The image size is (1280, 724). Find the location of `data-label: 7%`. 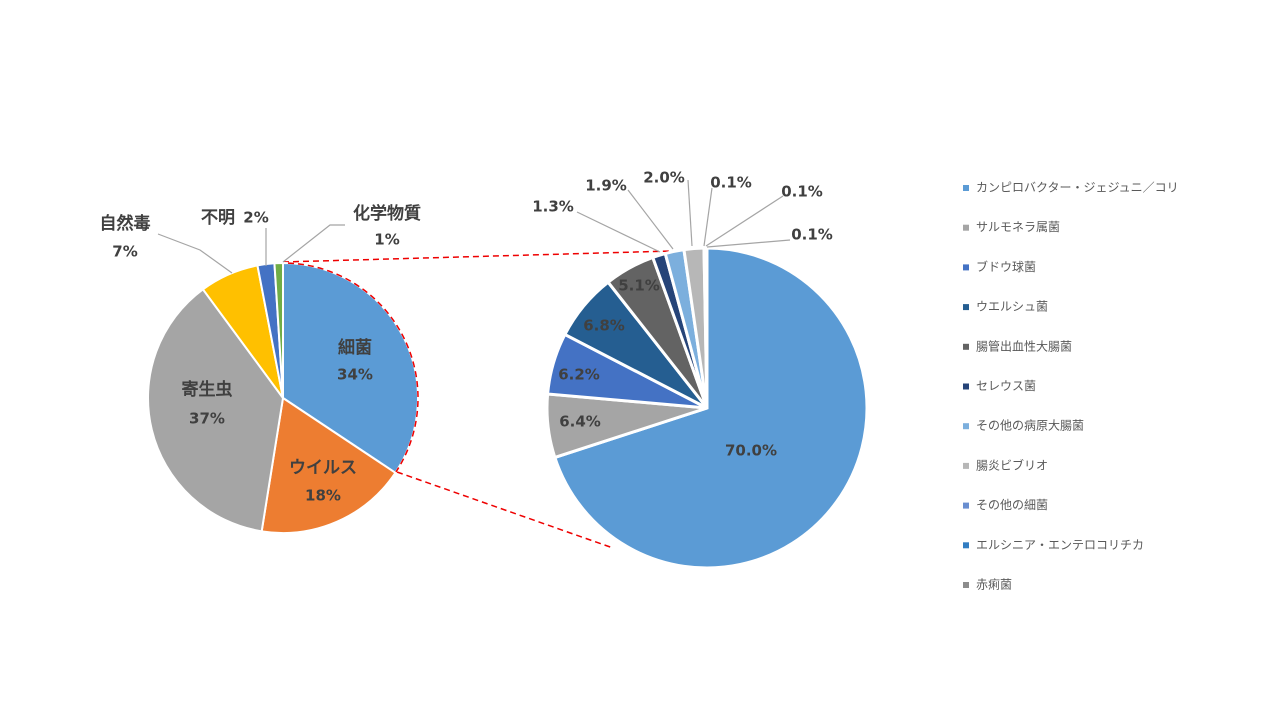

data-label: 7% is located at coordinates (124, 252).